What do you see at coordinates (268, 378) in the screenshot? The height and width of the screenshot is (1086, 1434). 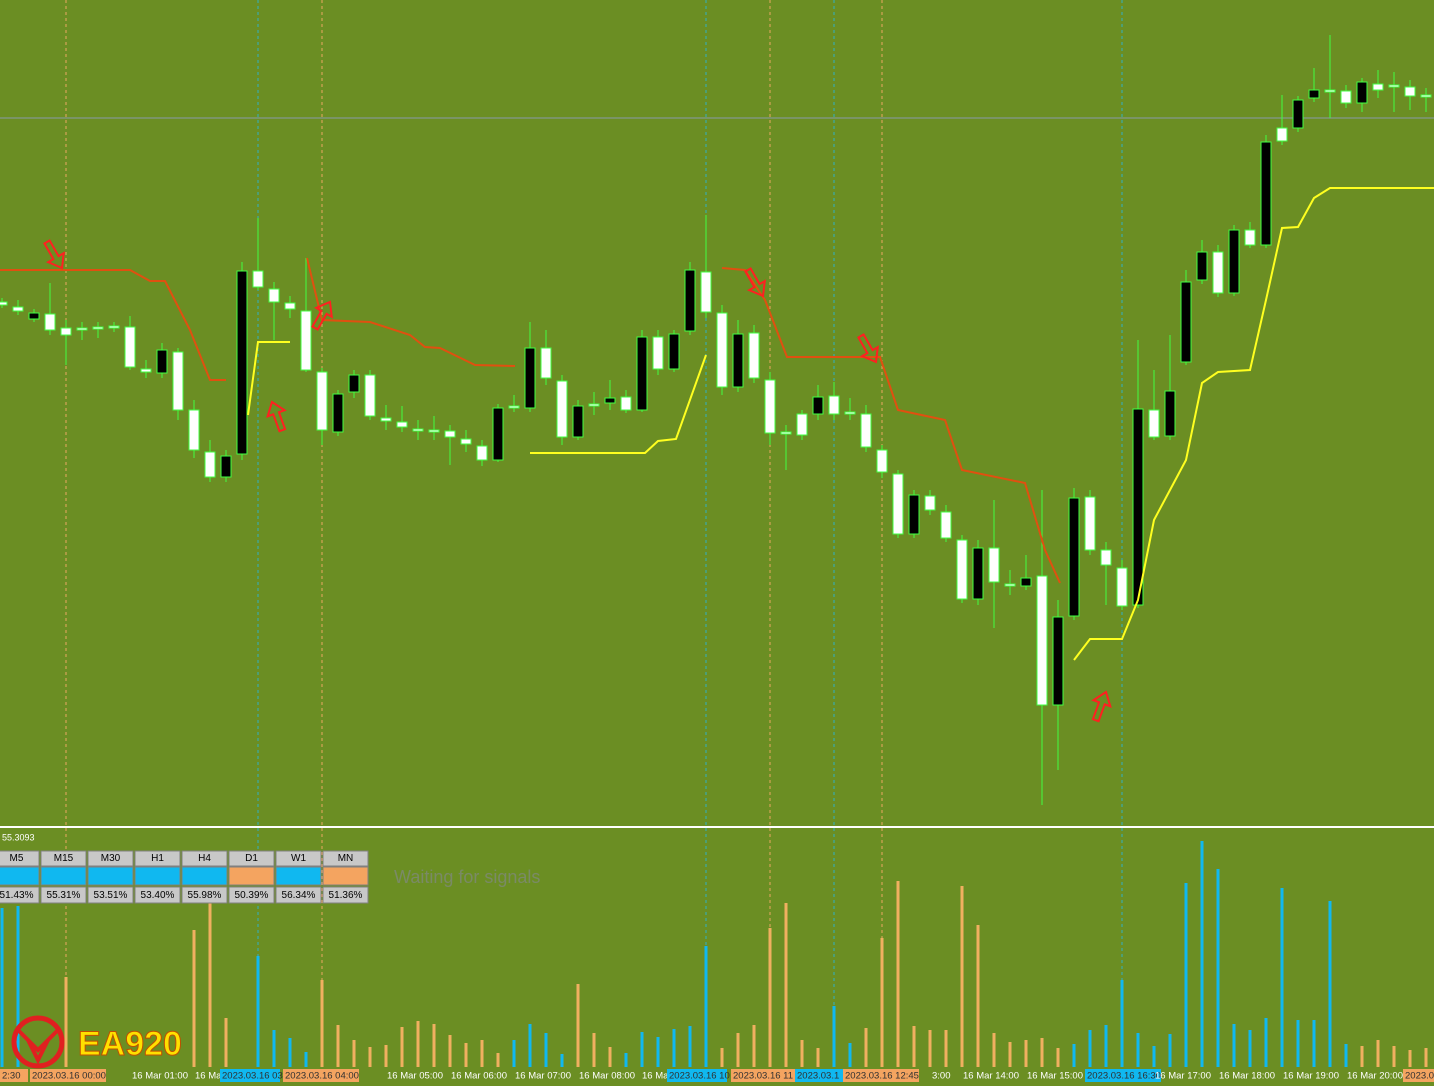 I see `support-line` at bounding box center [268, 378].